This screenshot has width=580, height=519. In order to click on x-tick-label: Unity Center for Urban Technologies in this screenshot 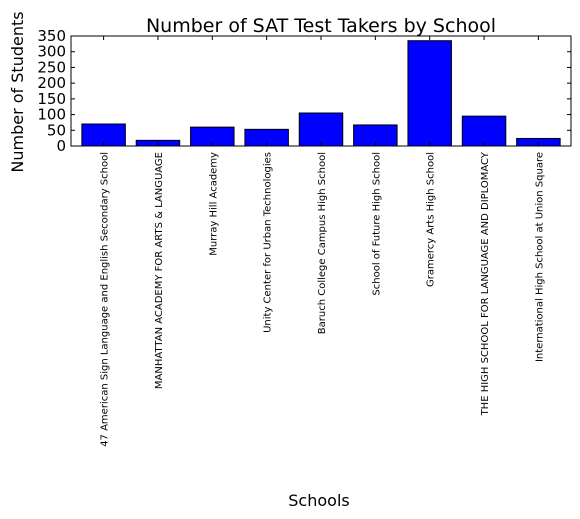, I will do `click(268, 242)`.